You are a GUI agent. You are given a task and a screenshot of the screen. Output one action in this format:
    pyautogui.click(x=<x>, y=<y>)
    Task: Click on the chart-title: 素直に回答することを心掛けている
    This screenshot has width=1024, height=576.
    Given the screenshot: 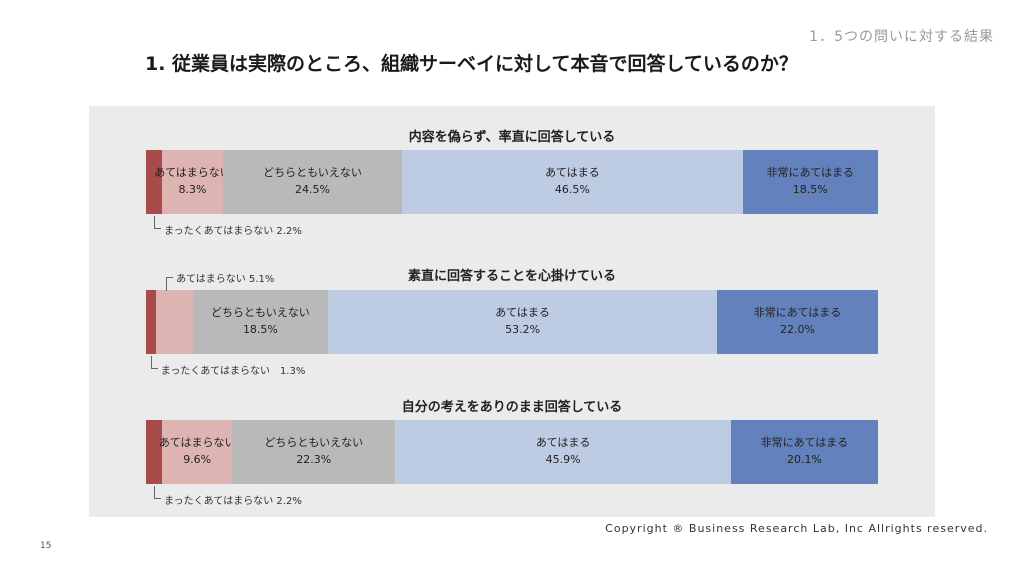 What is the action you would take?
    pyautogui.click(x=511, y=276)
    